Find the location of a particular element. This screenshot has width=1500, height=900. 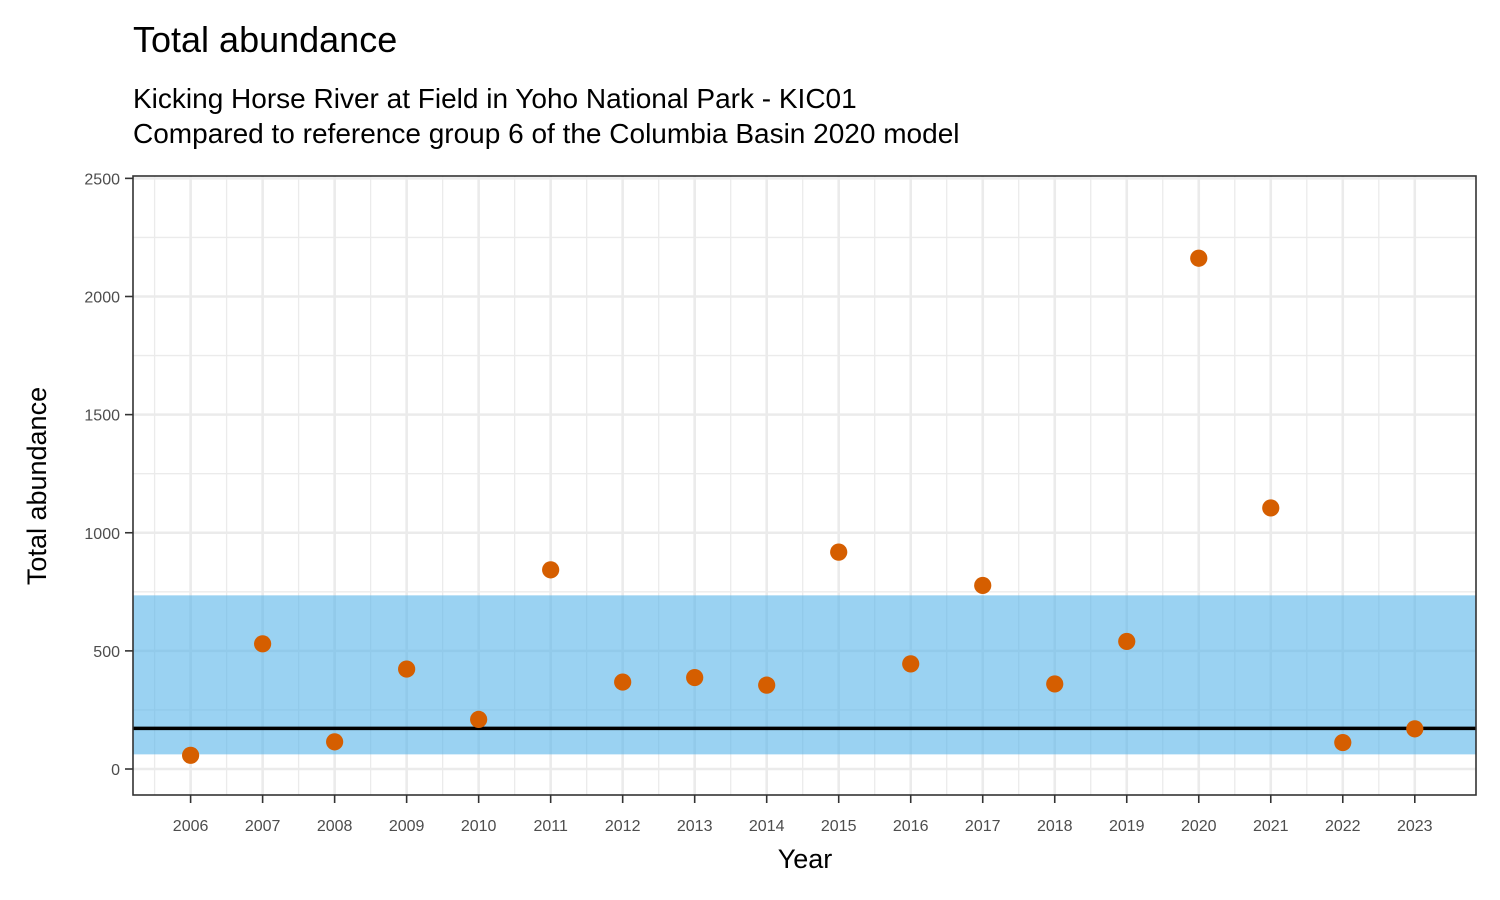

x-tick-label: 2012 is located at coordinates (623, 826).